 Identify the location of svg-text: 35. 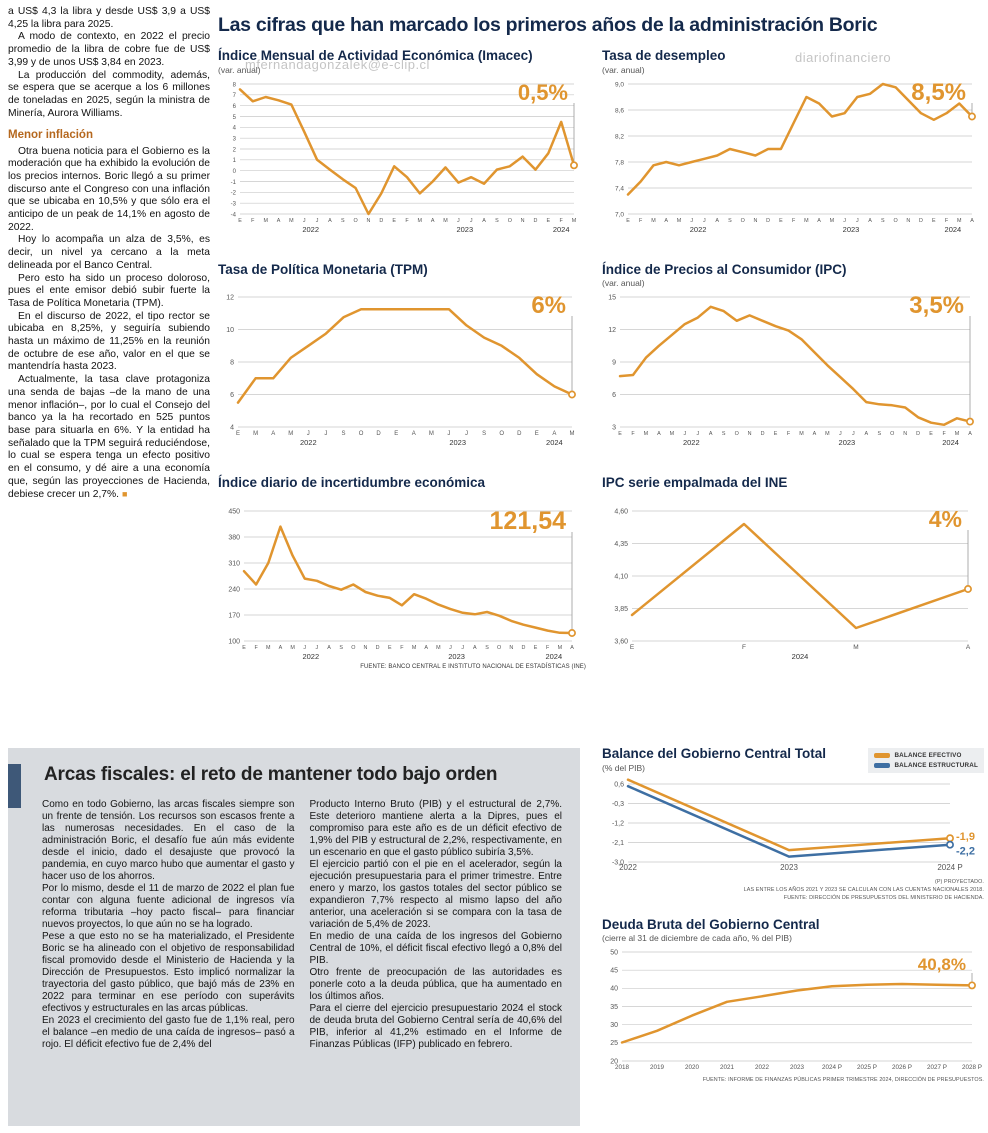
(614, 1007).